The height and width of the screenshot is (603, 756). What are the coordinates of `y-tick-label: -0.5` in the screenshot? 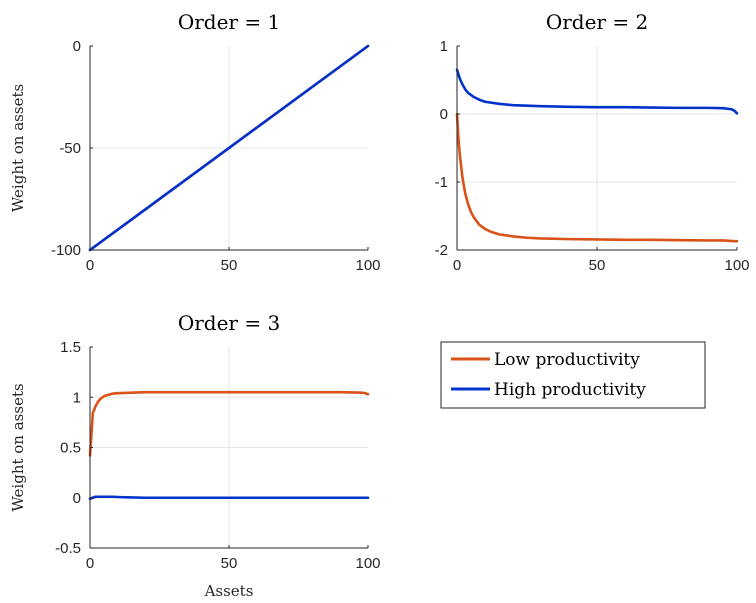 It's located at (68, 548).